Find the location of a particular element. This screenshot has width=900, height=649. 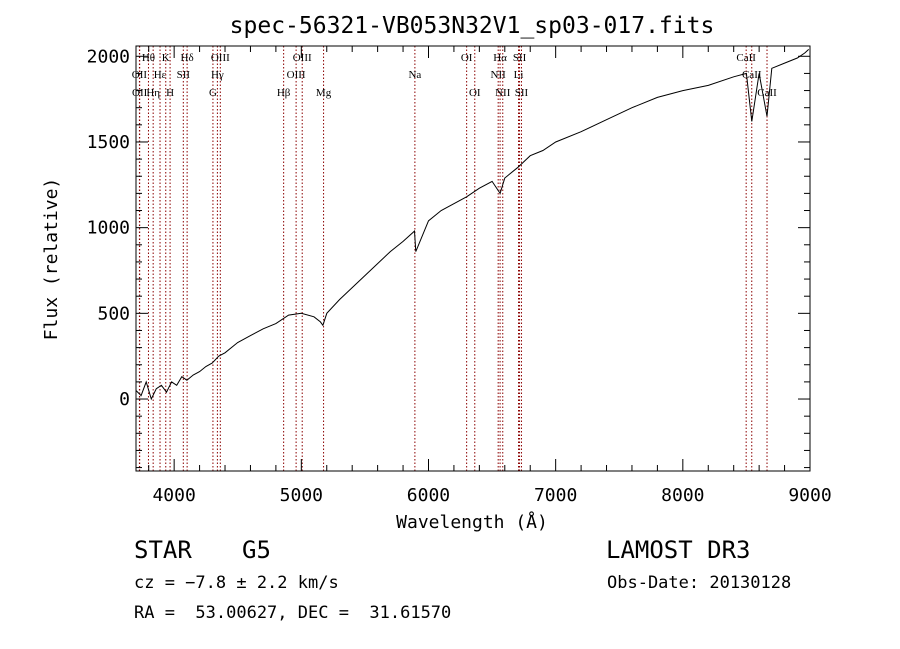

line-label: Hδ is located at coordinates (187, 58).